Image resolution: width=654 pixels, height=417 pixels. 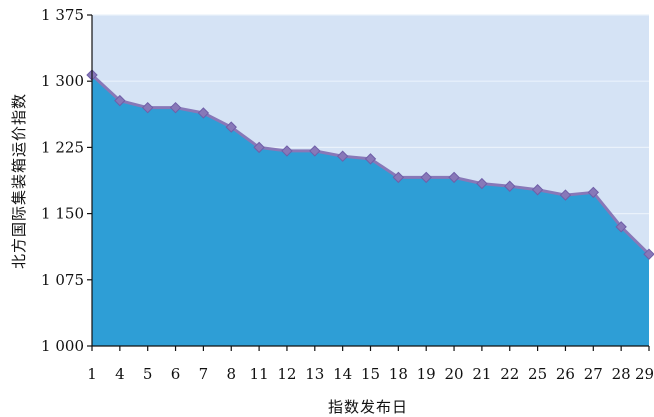 What do you see at coordinates (148, 374) in the screenshot?
I see `x-tick-label: 5` at bounding box center [148, 374].